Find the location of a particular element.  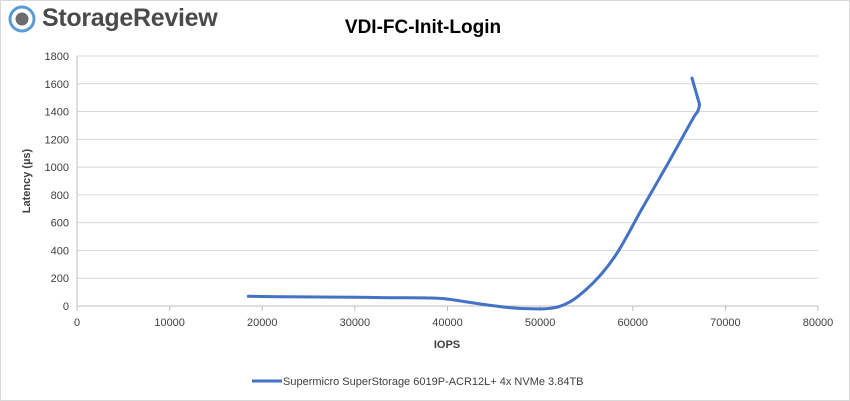

chart-title: VDI-FC-Init-Login is located at coordinates (423, 27).